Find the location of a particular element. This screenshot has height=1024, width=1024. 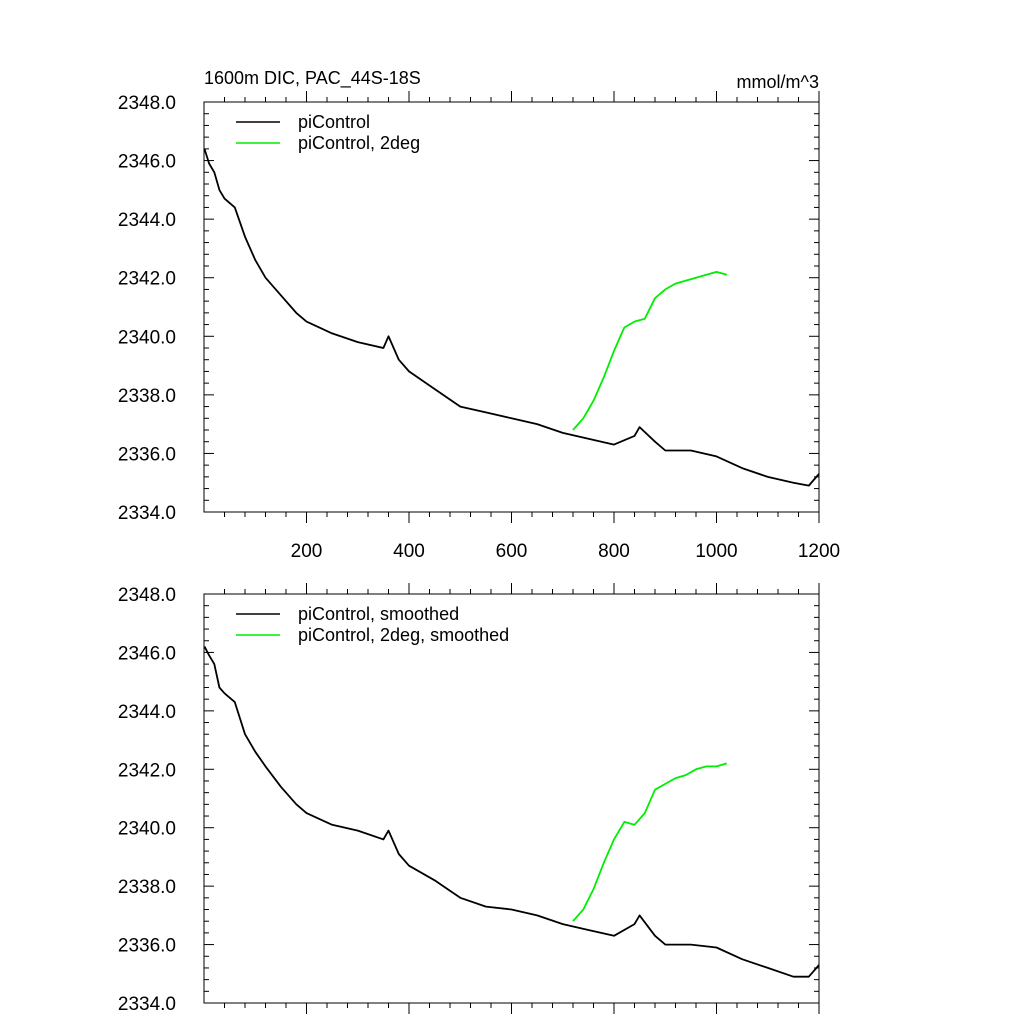

x-tick-label: 200 is located at coordinates (307, 551).